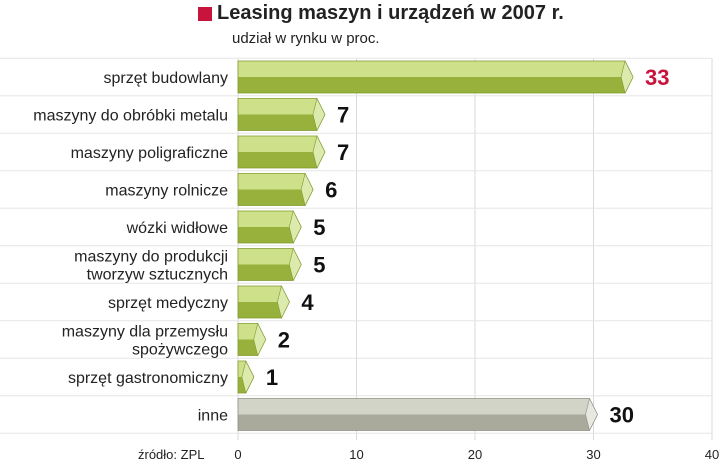  Describe the element at coordinates (272, 377) in the screenshot. I see `value-label-8: 1` at that location.